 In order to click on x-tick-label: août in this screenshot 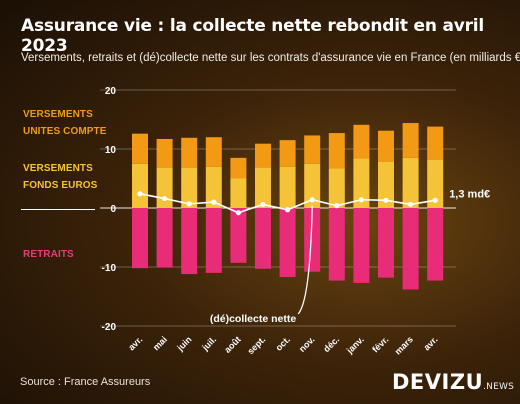, I will do `click(232, 344)`.